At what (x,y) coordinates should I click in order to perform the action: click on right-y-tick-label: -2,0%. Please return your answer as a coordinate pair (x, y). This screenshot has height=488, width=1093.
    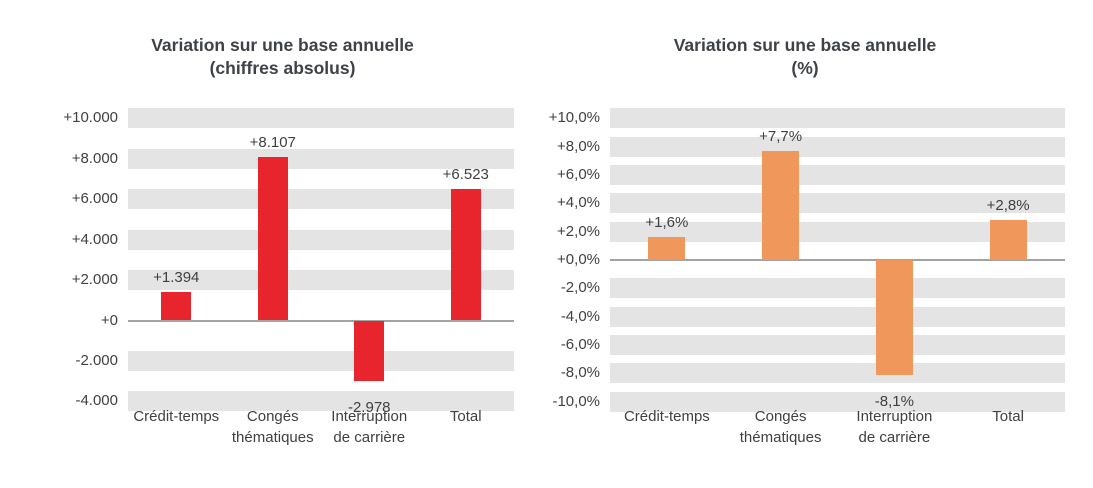
    Looking at the image, I should click on (580, 288).